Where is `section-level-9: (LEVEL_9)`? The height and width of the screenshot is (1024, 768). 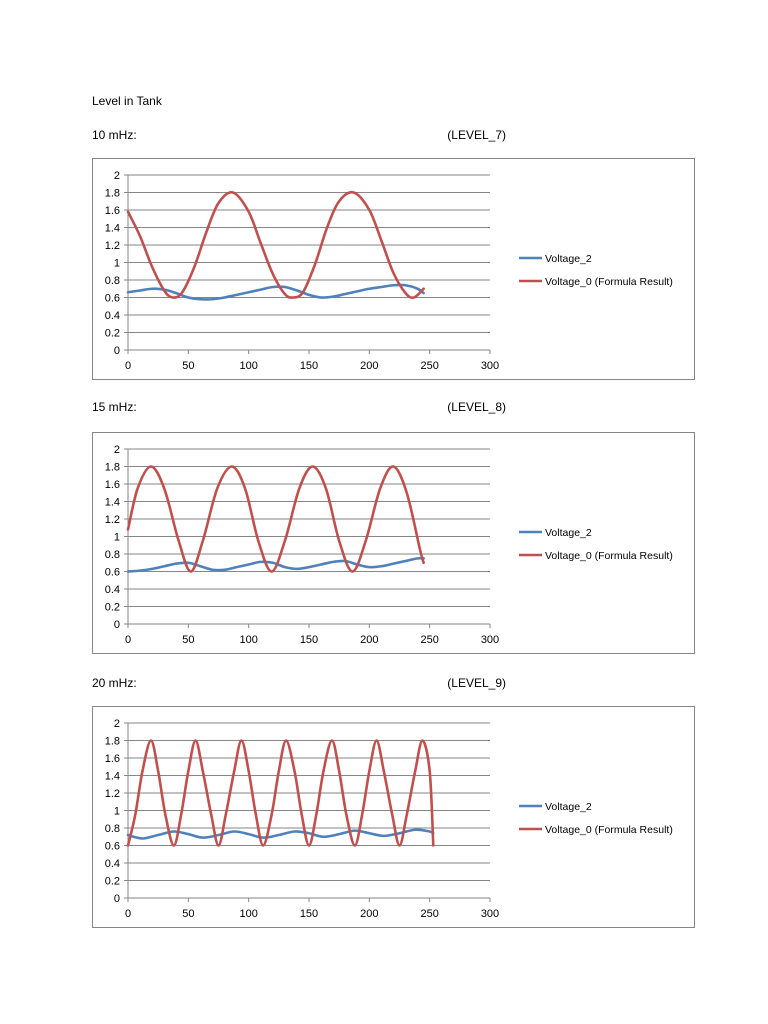 section-level-9: (LEVEL_9) is located at coordinates (476, 683).